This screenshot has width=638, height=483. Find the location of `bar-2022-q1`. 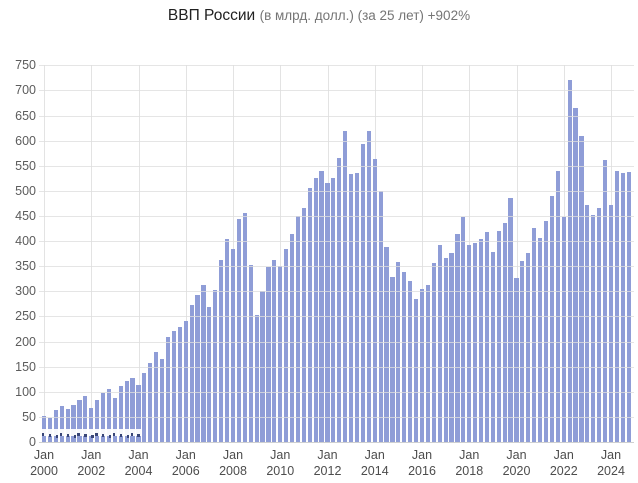

bar-2022-q1 is located at coordinates (563, 329).